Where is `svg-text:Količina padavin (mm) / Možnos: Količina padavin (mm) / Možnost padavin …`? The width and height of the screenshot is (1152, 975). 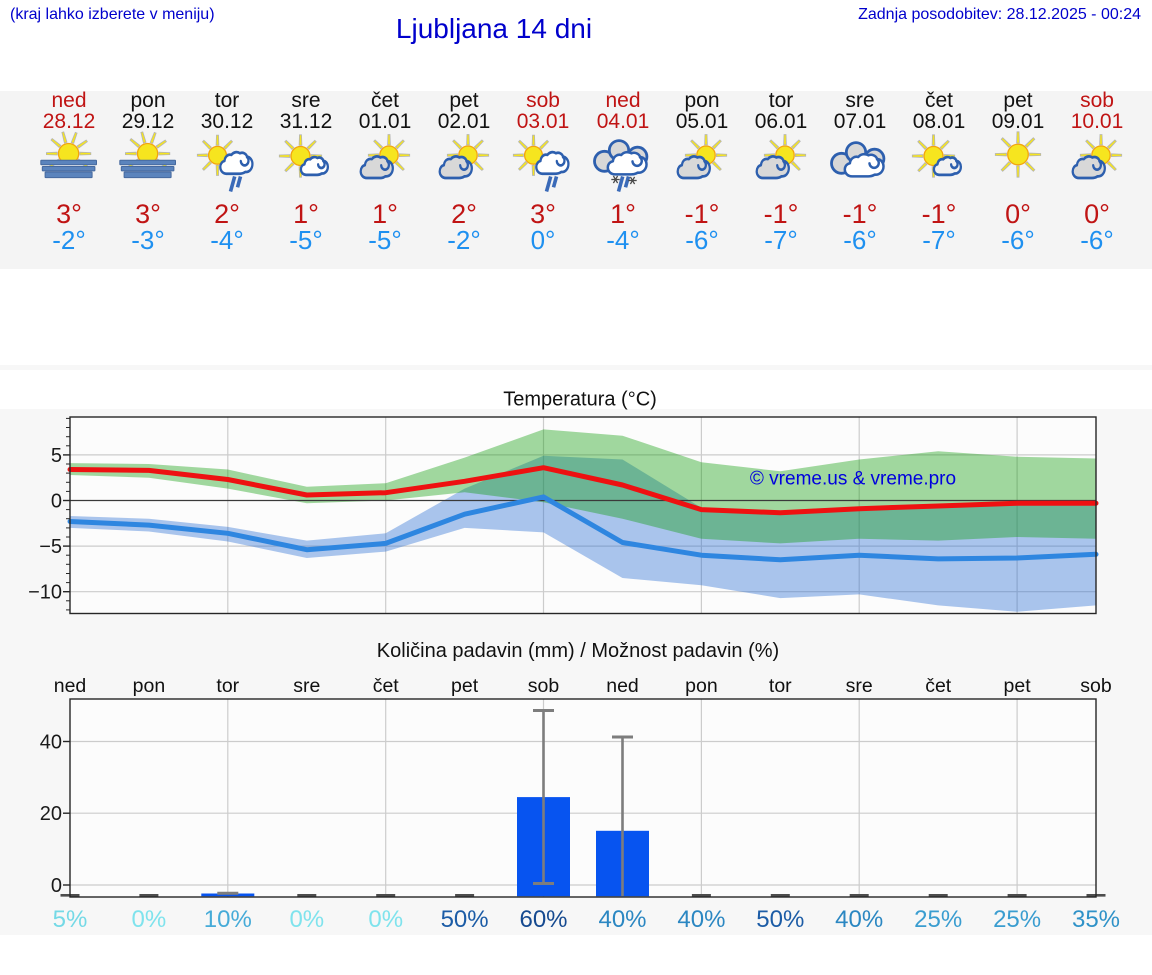 svg-text:Količina padavin (mm) / Možnos: Količina padavin (mm) / Možnost padavin … is located at coordinates (578, 651).